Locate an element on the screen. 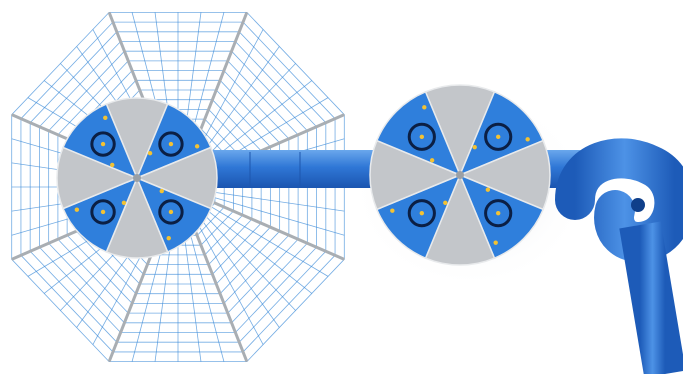  slide-opening is located at coordinates (638, 205).